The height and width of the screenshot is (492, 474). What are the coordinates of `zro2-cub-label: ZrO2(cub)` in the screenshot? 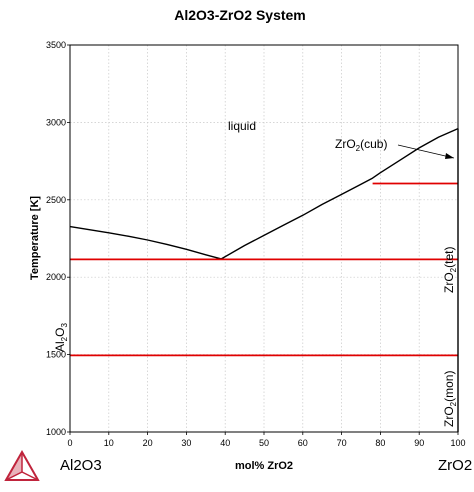 It's located at (361, 145).